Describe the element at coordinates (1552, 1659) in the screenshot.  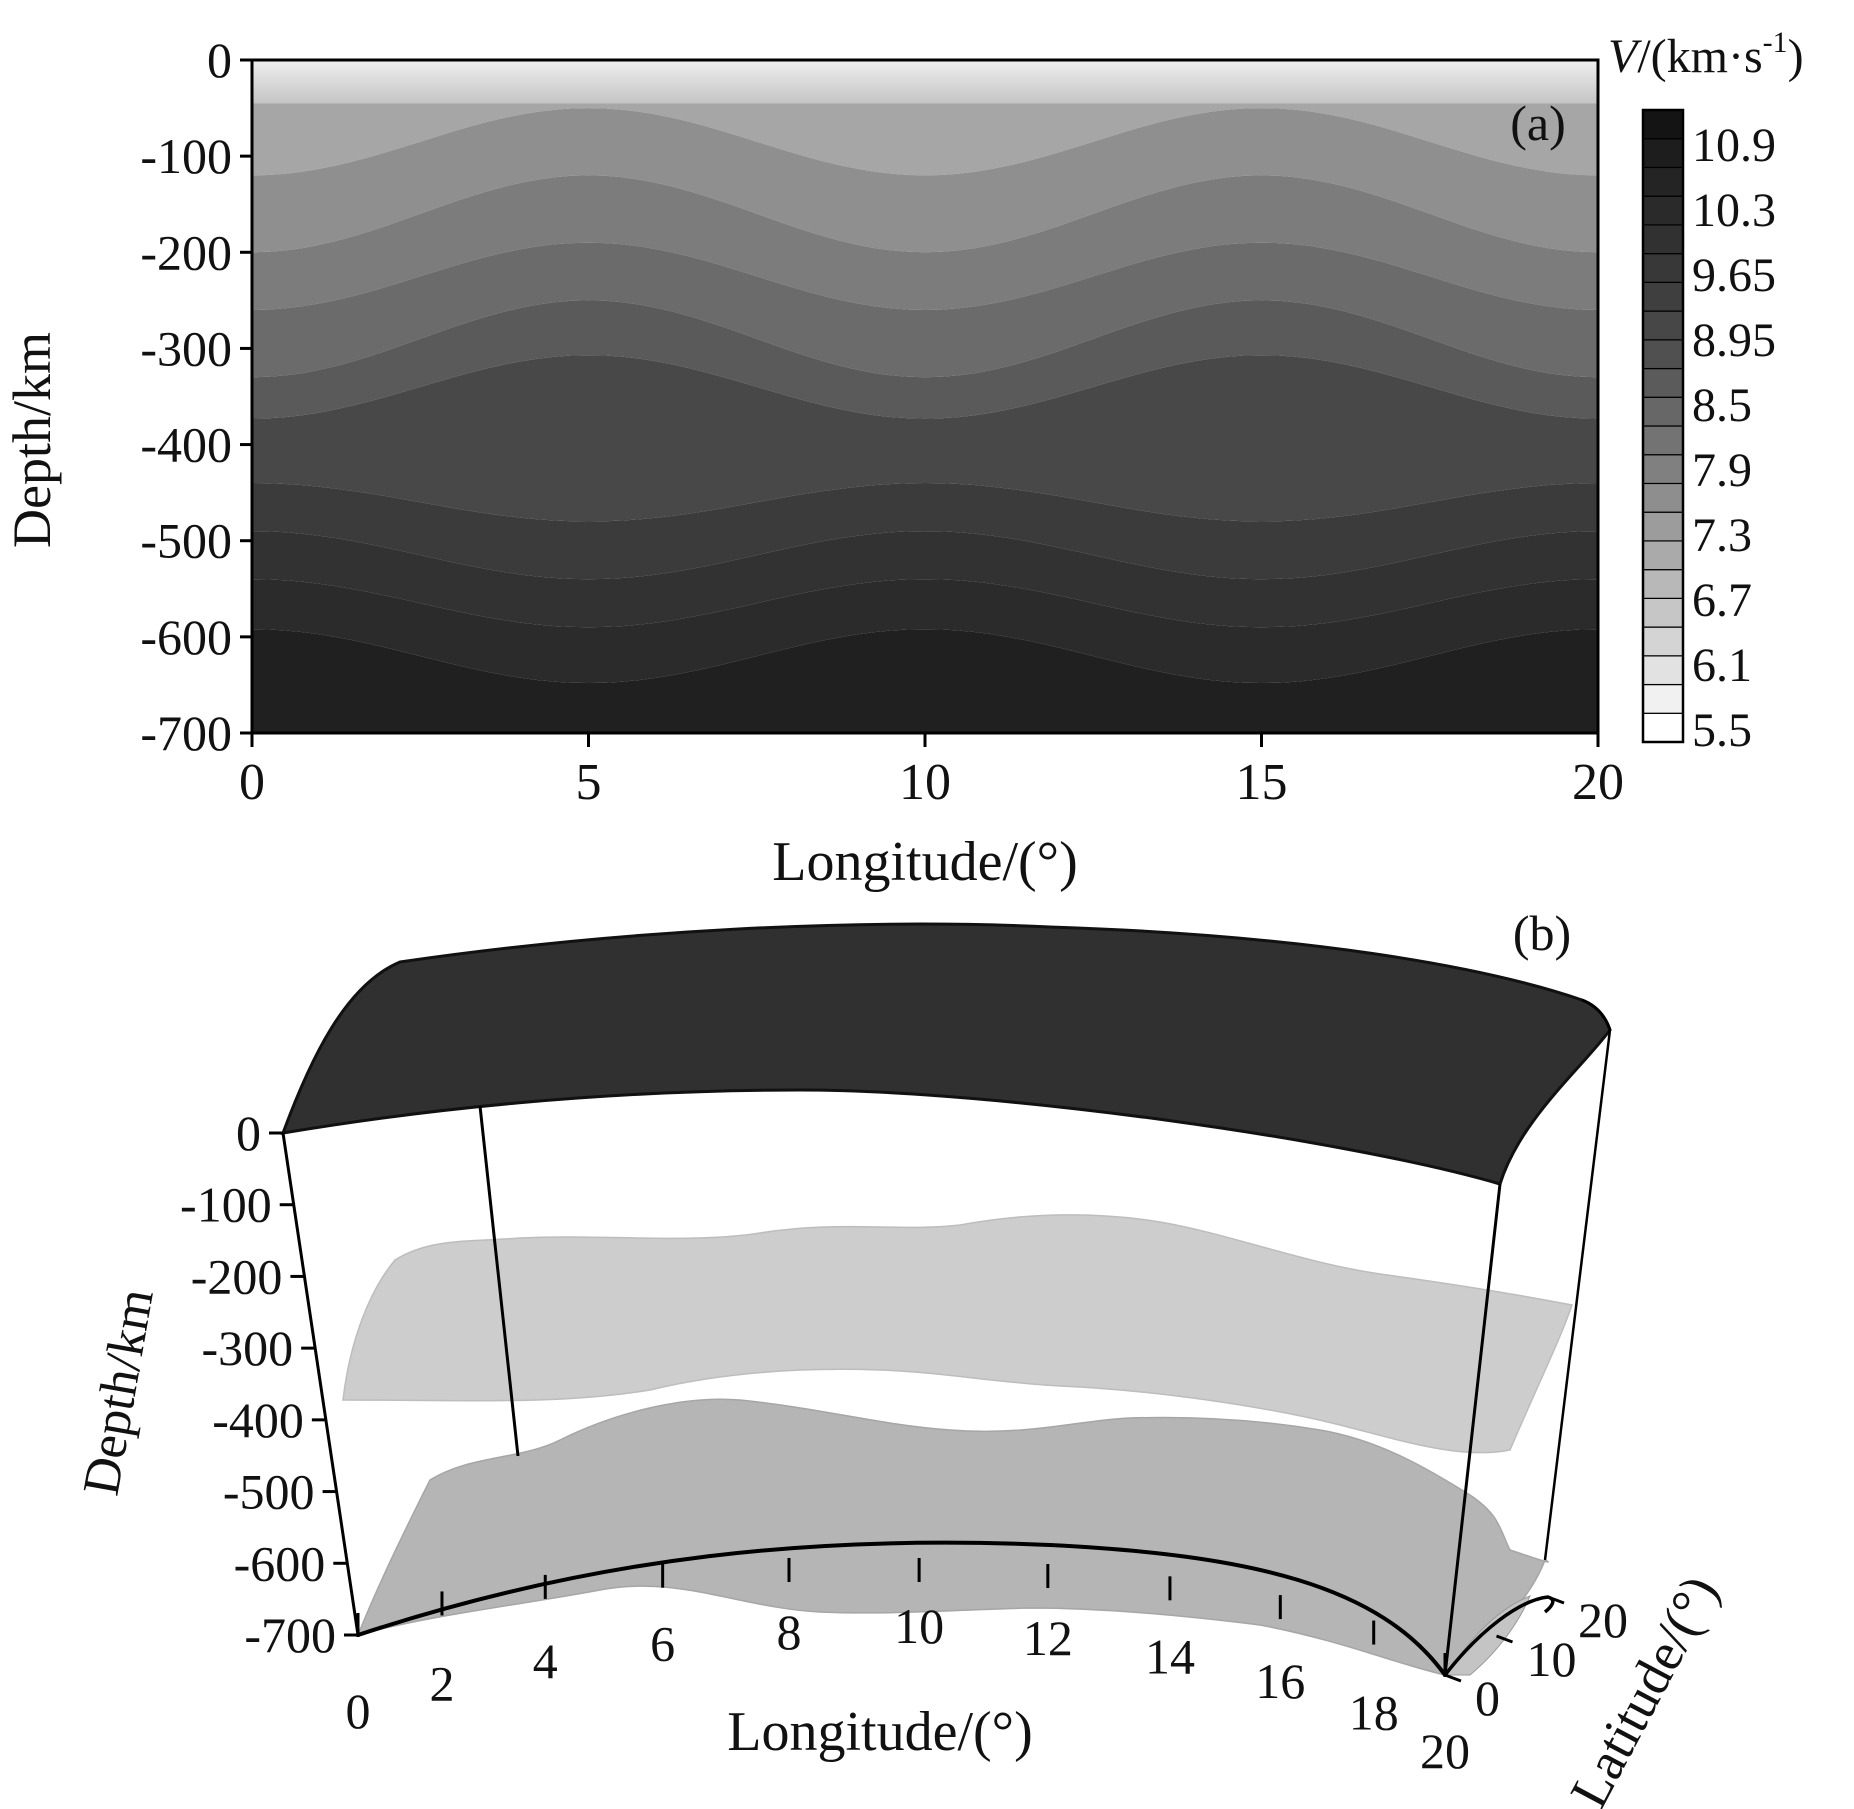
I see `z-tick-label: 10` at that location.